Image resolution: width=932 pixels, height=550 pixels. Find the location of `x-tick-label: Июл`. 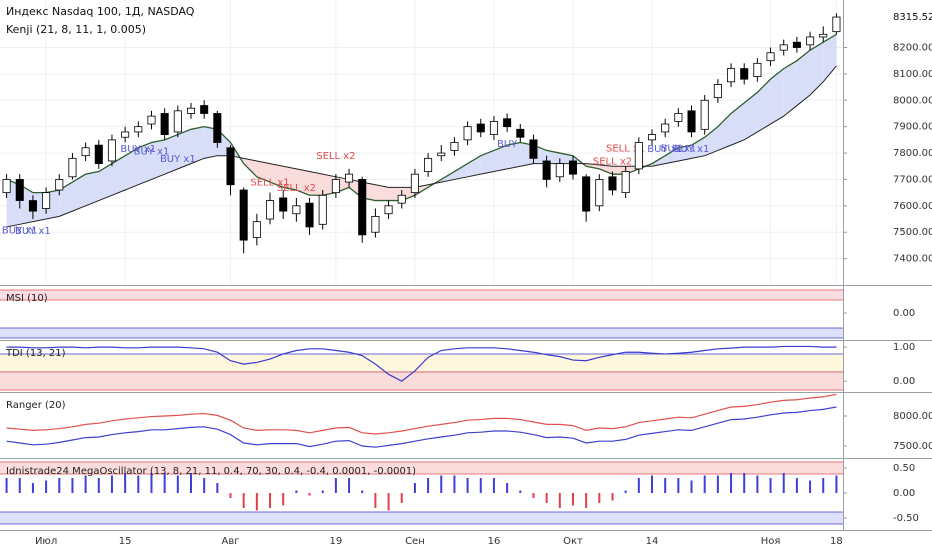

x-tick-label: Июл is located at coordinates (46, 541).